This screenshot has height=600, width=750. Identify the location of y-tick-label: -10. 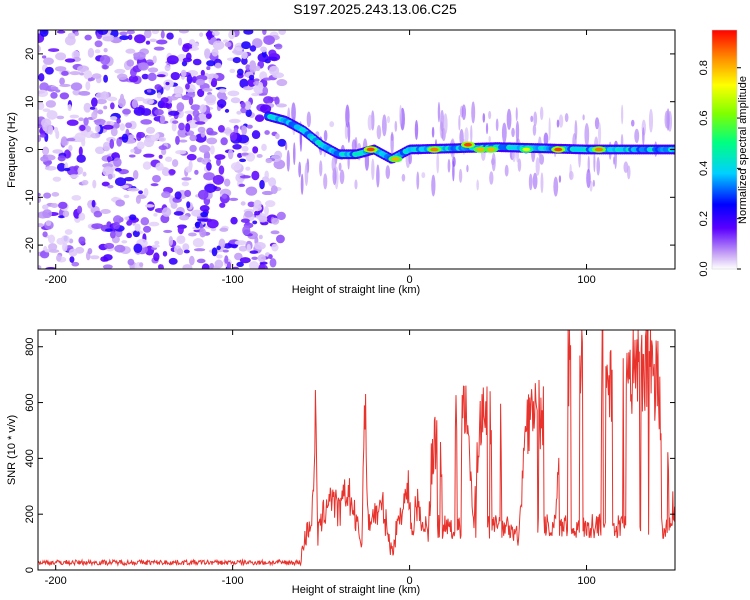
(30, 197).